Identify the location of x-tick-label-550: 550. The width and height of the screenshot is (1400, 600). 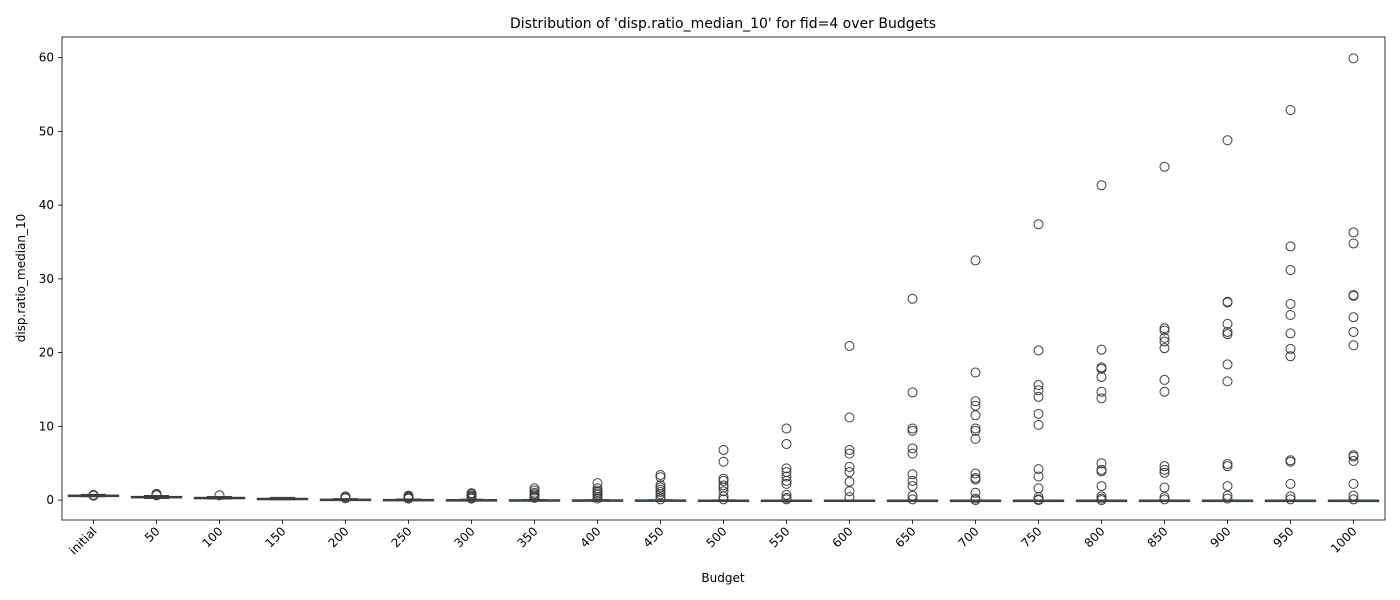
(780, 537).